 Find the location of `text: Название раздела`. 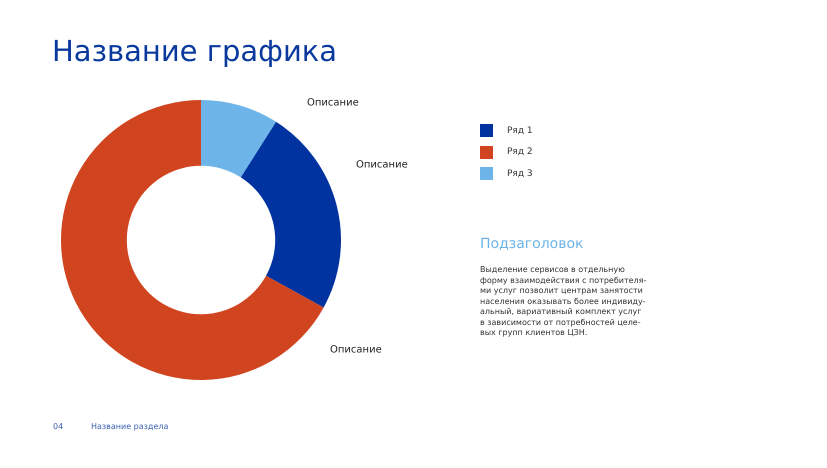

text: Название раздела is located at coordinates (129, 426).